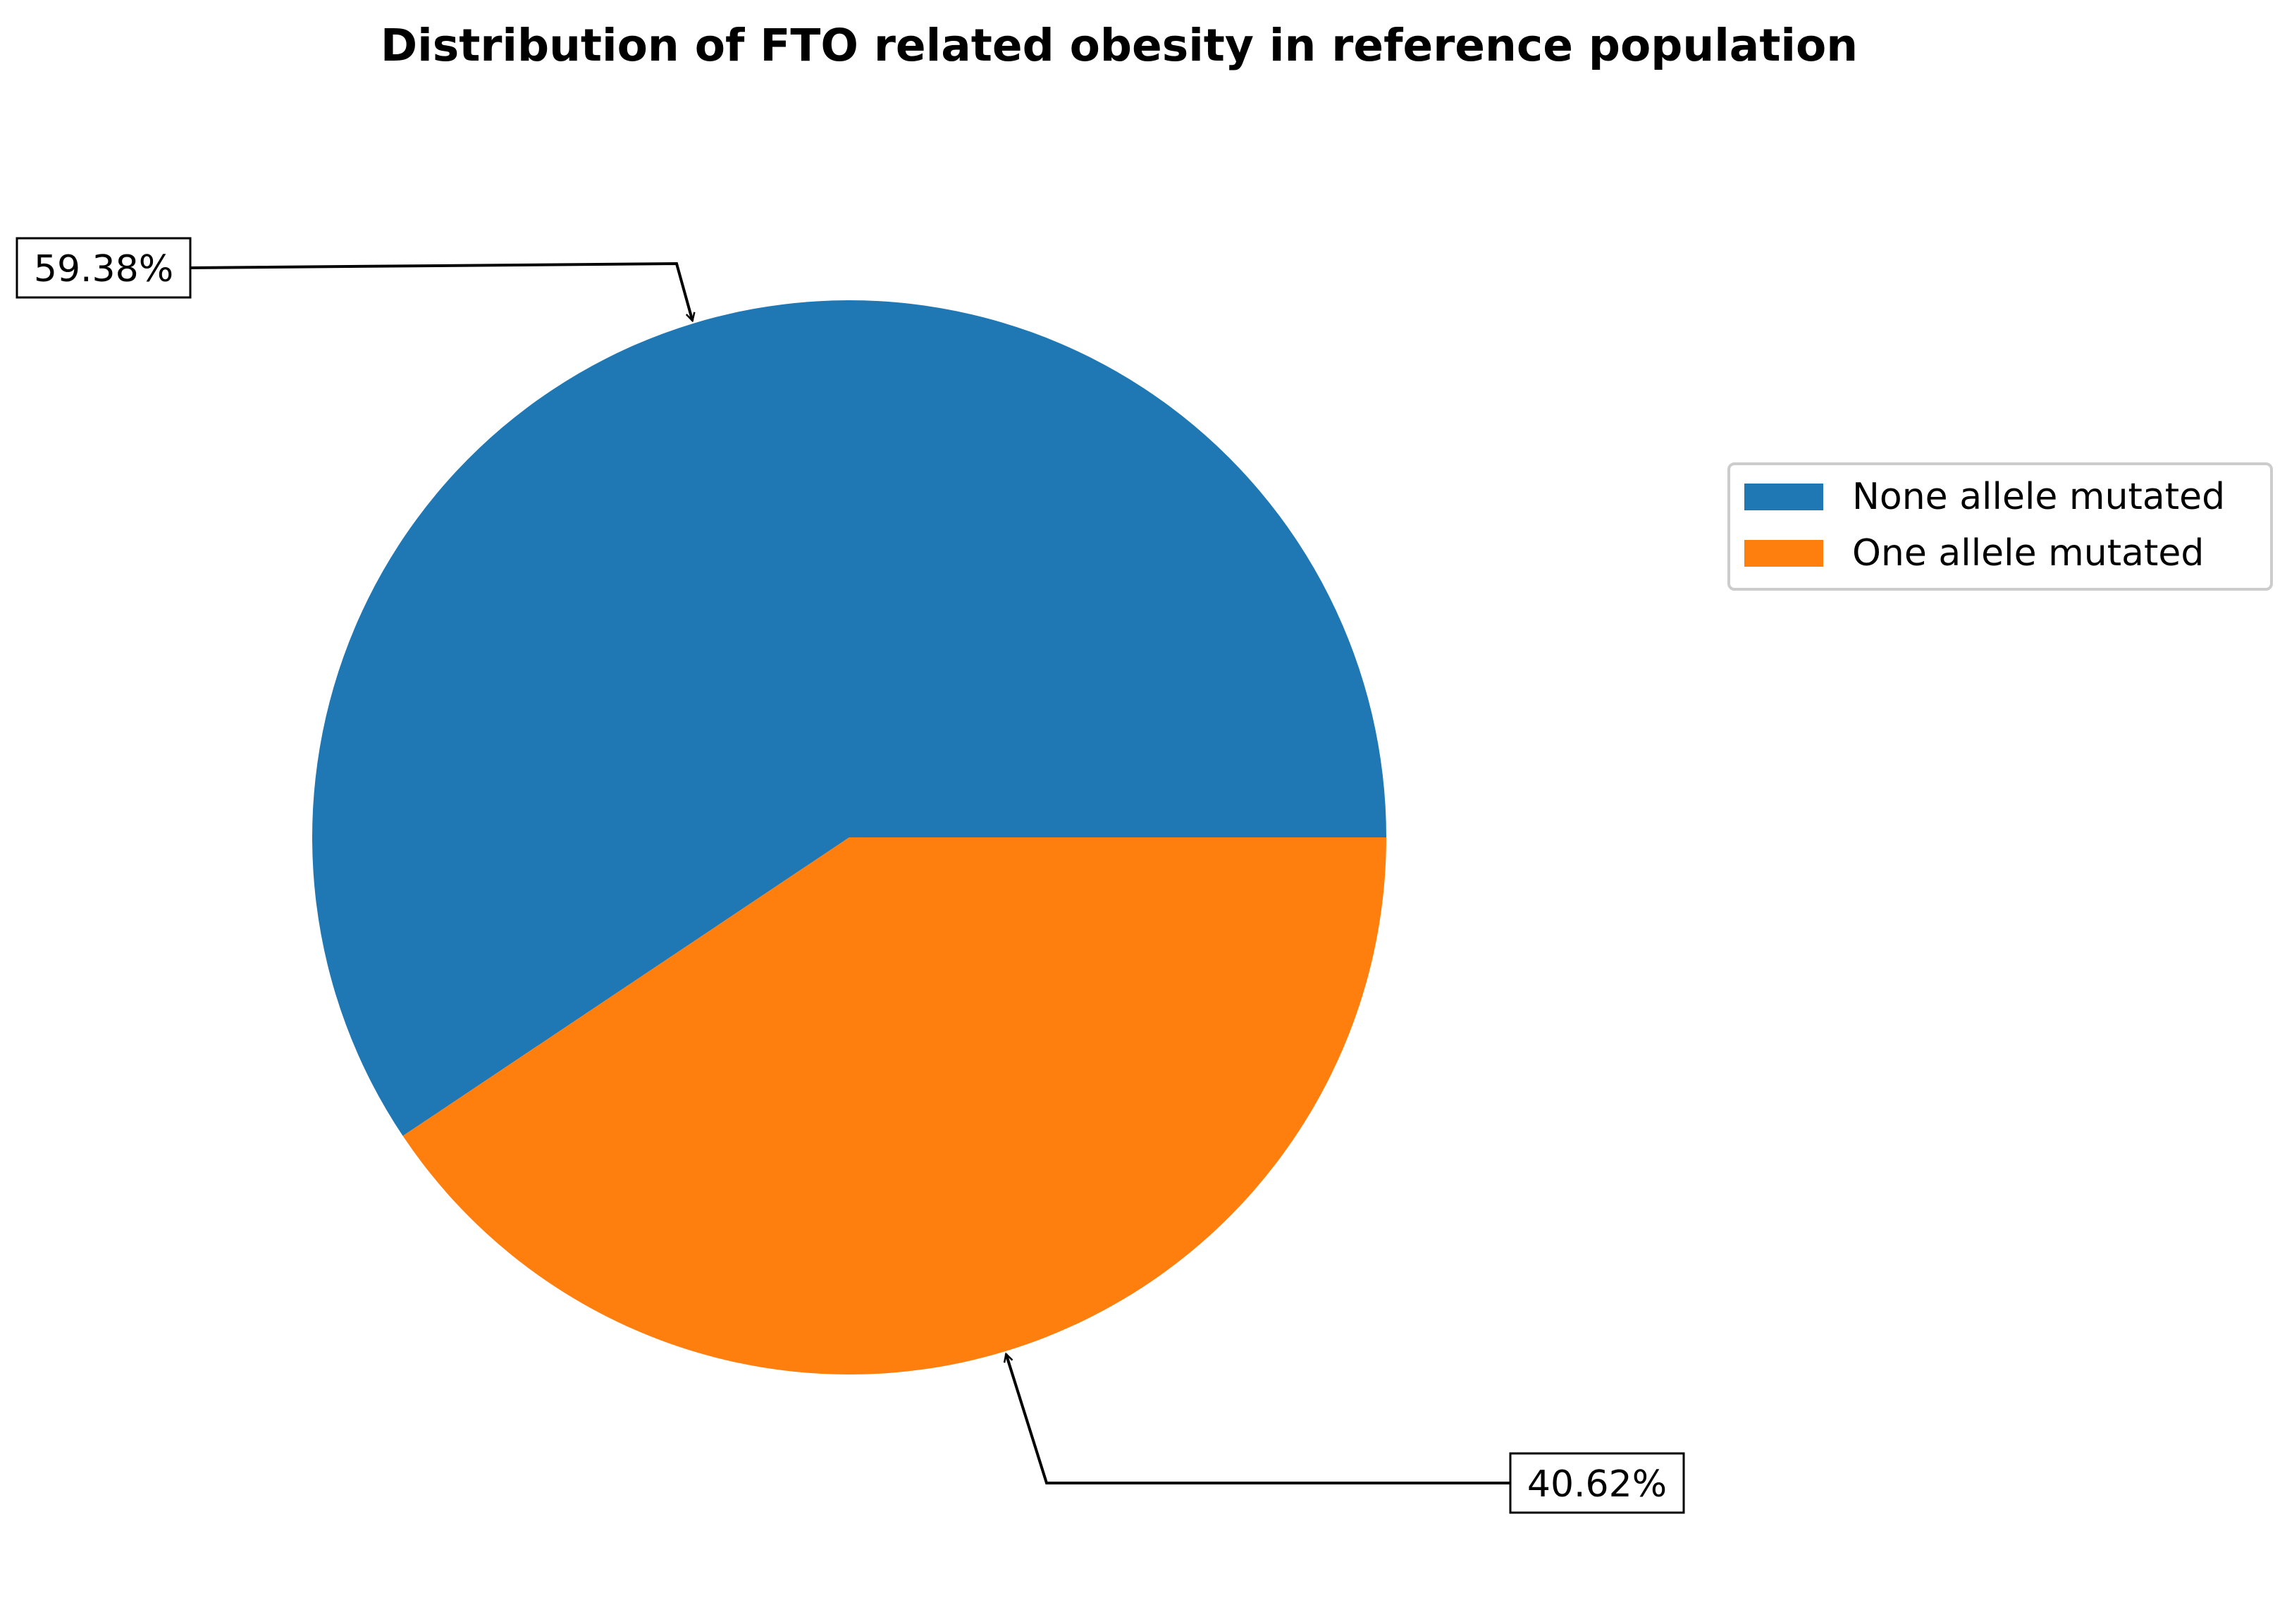 This screenshot has height=1624, width=2287. I want to click on legend-label-2: One allele mutated, so click(2028, 553).